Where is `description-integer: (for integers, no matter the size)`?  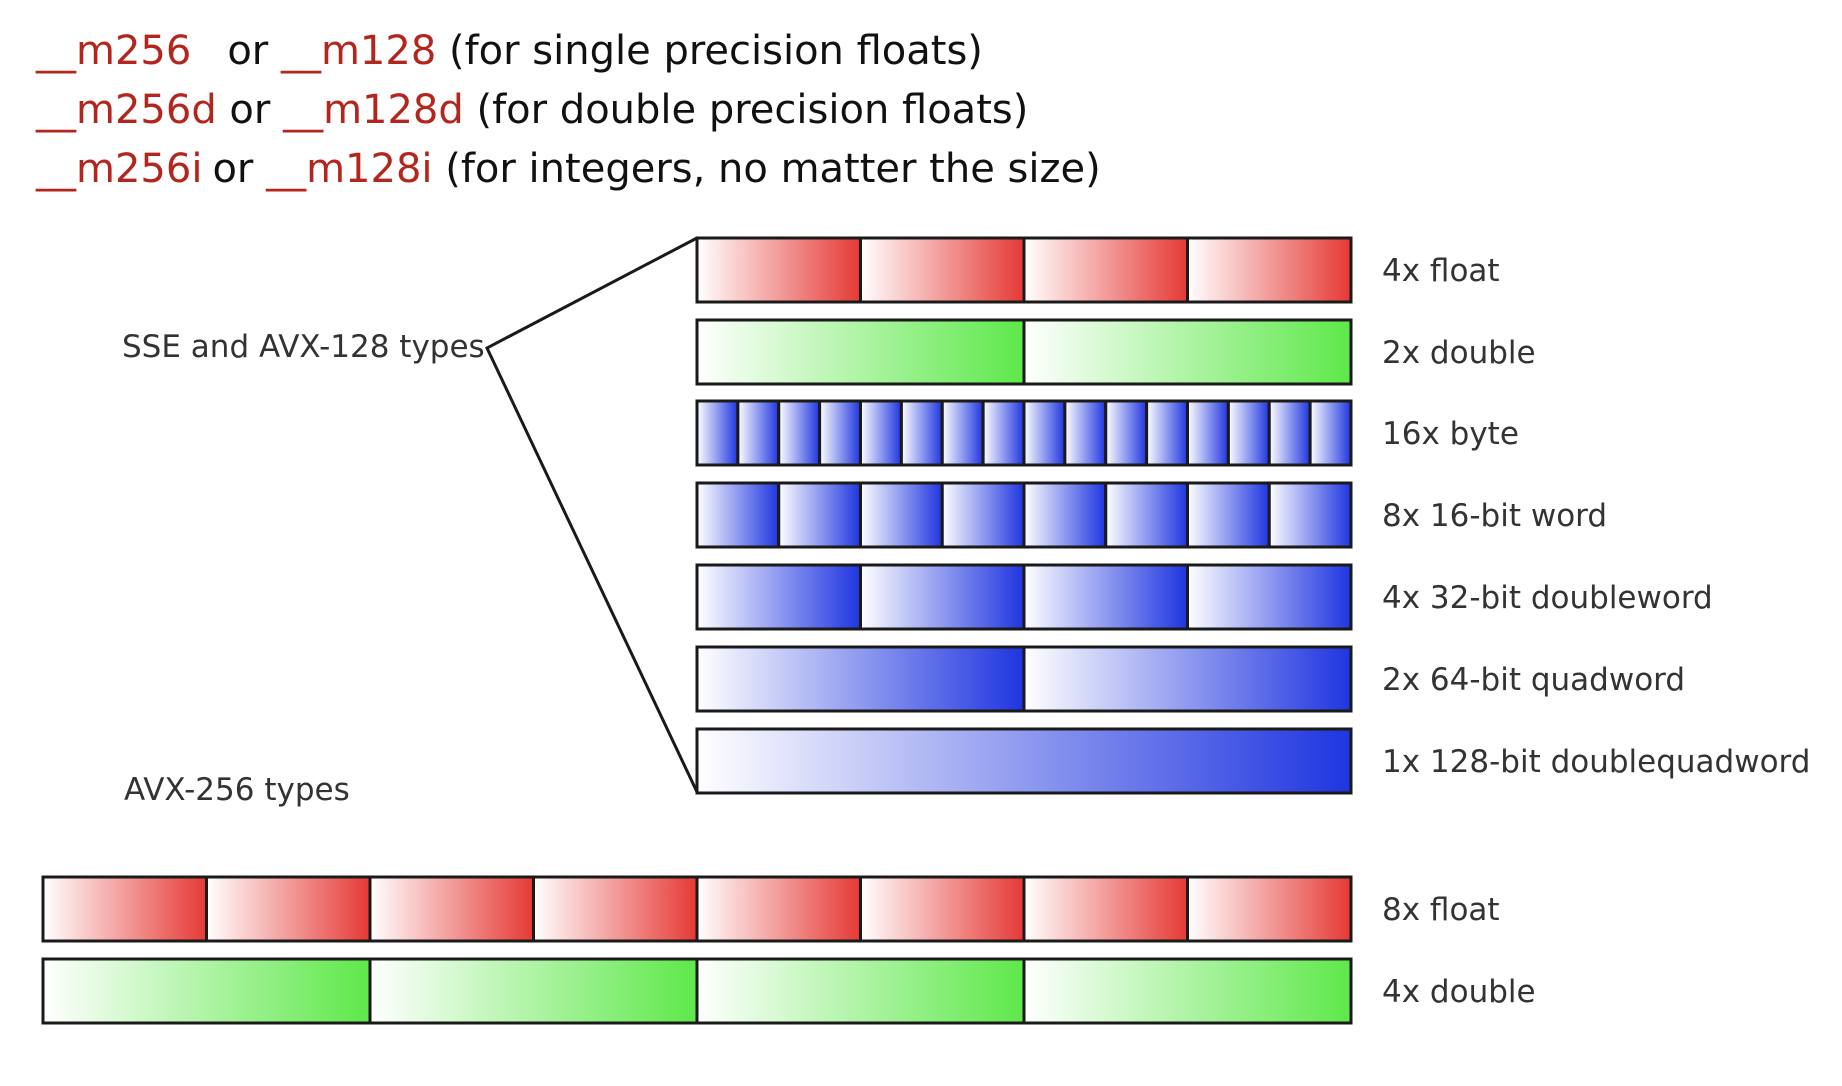
description-integer: (for integers, no matter the size) is located at coordinates (773, 169).